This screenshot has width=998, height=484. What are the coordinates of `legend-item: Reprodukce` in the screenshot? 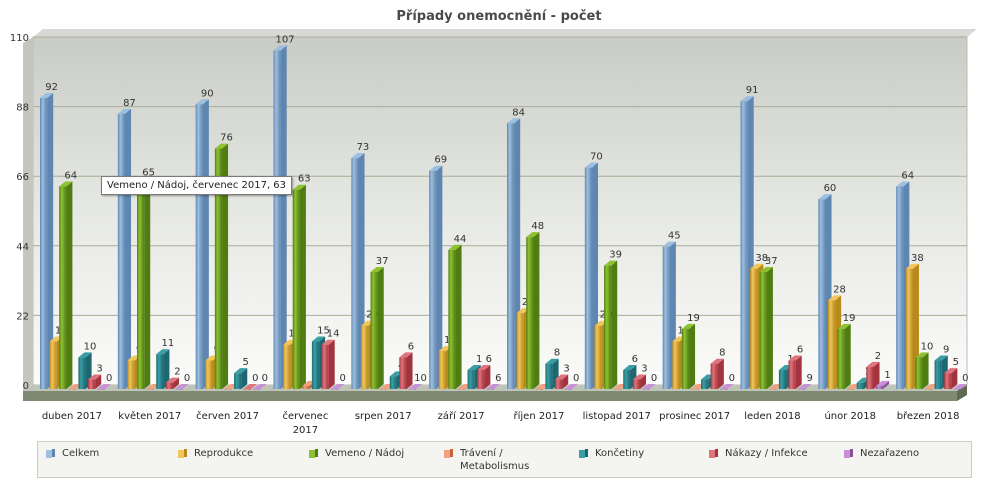 It's located at (215, 453).